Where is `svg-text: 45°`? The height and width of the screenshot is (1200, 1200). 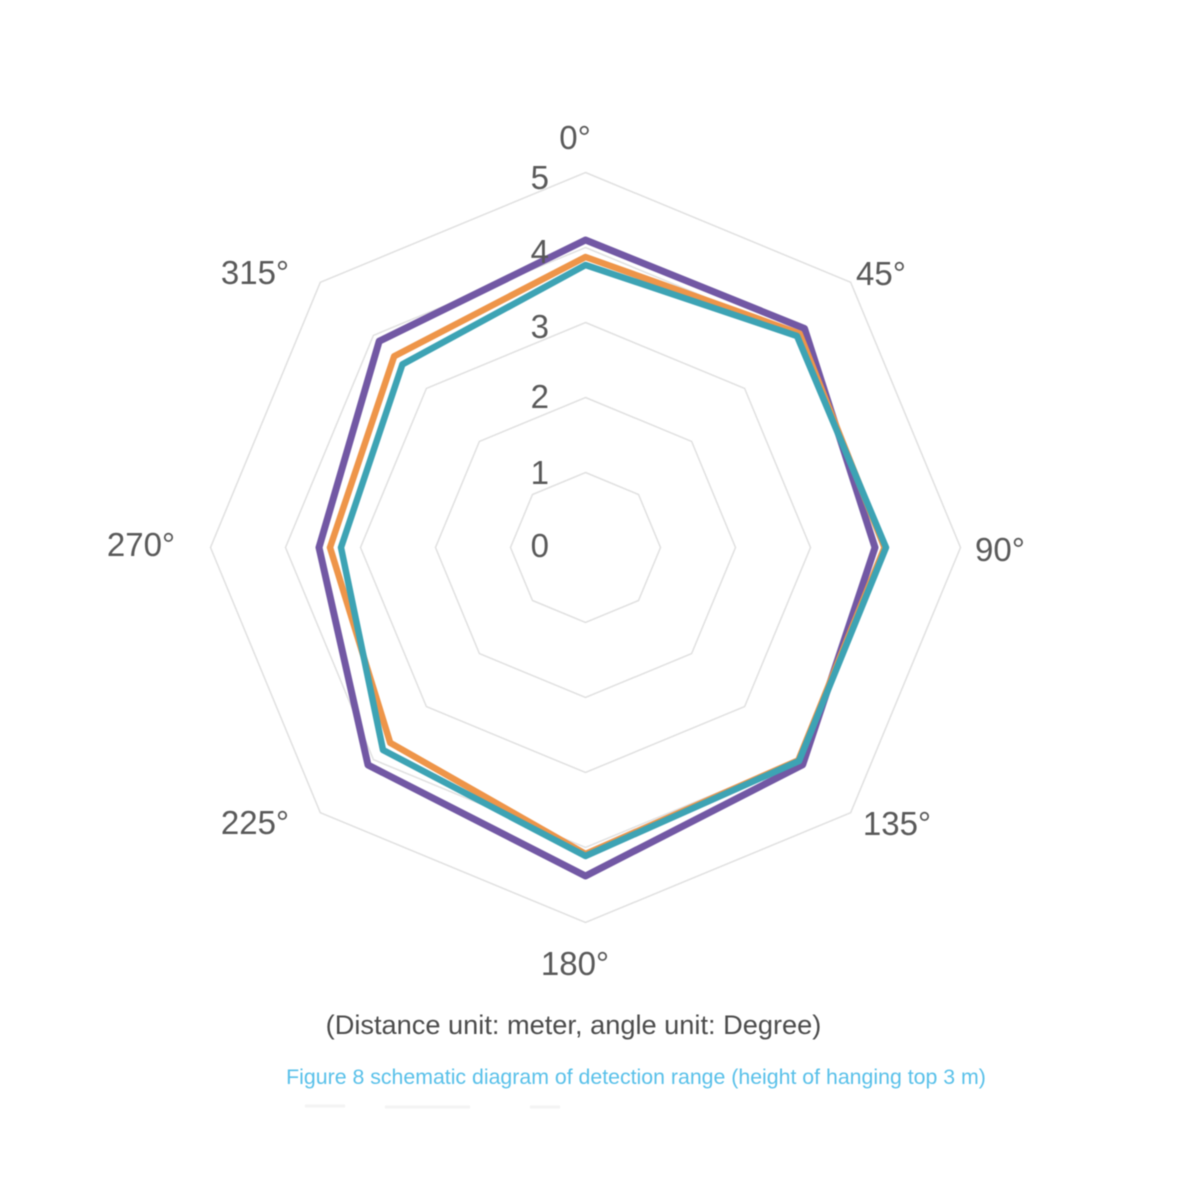 svg-text: 45° is located at coordinates (881, 273).